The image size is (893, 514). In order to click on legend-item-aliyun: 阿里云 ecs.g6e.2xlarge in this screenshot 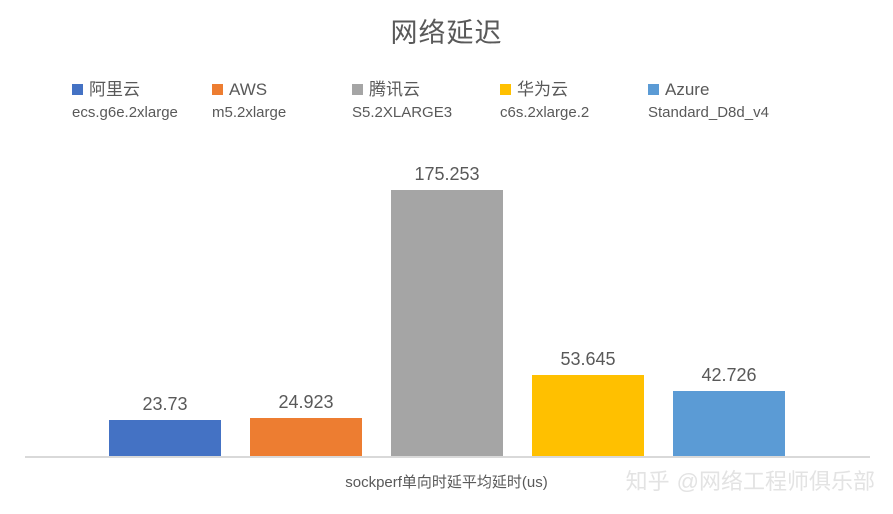, I will do `click(142, 100)`.